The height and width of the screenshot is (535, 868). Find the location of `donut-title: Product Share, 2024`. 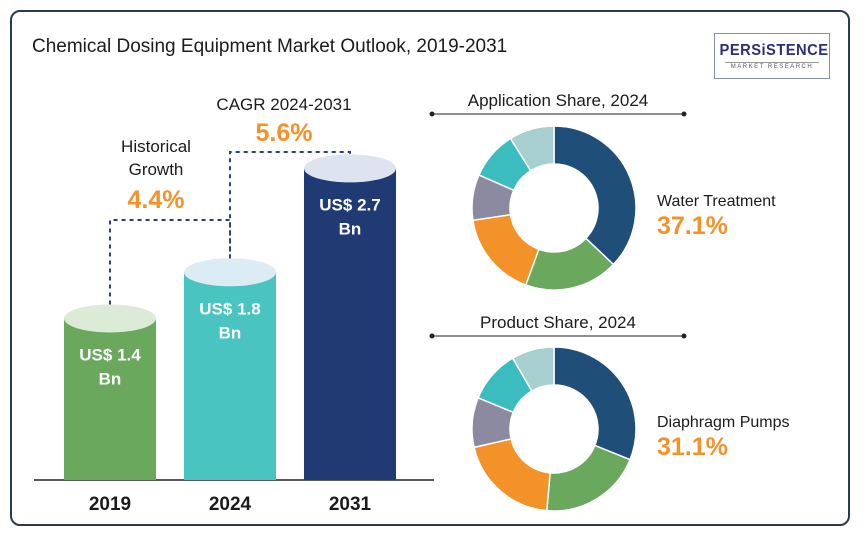

donut-title: Product Share, 2024 is located at coordinates (558, 322).